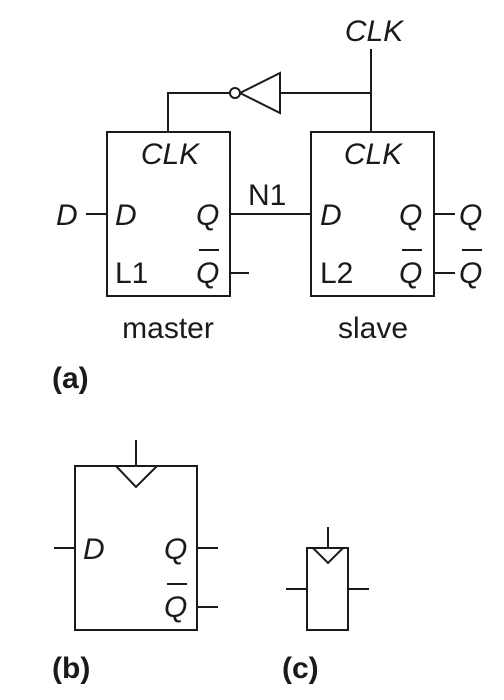  I want to click on b-qbar-label: Q, so click(175, 607).